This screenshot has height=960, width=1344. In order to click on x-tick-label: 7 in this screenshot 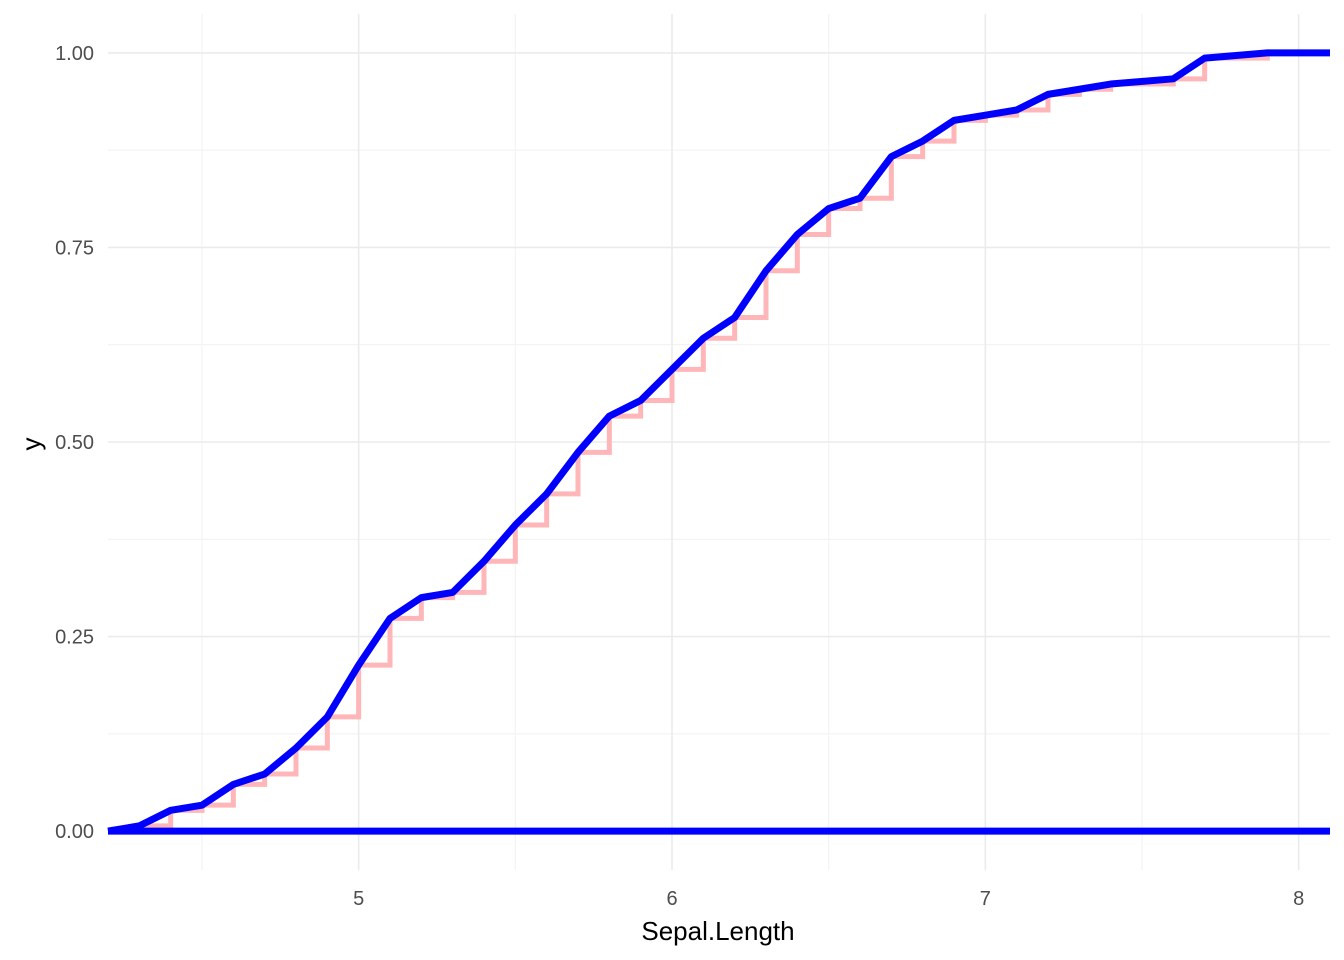, I will do `click(985, 899)`.